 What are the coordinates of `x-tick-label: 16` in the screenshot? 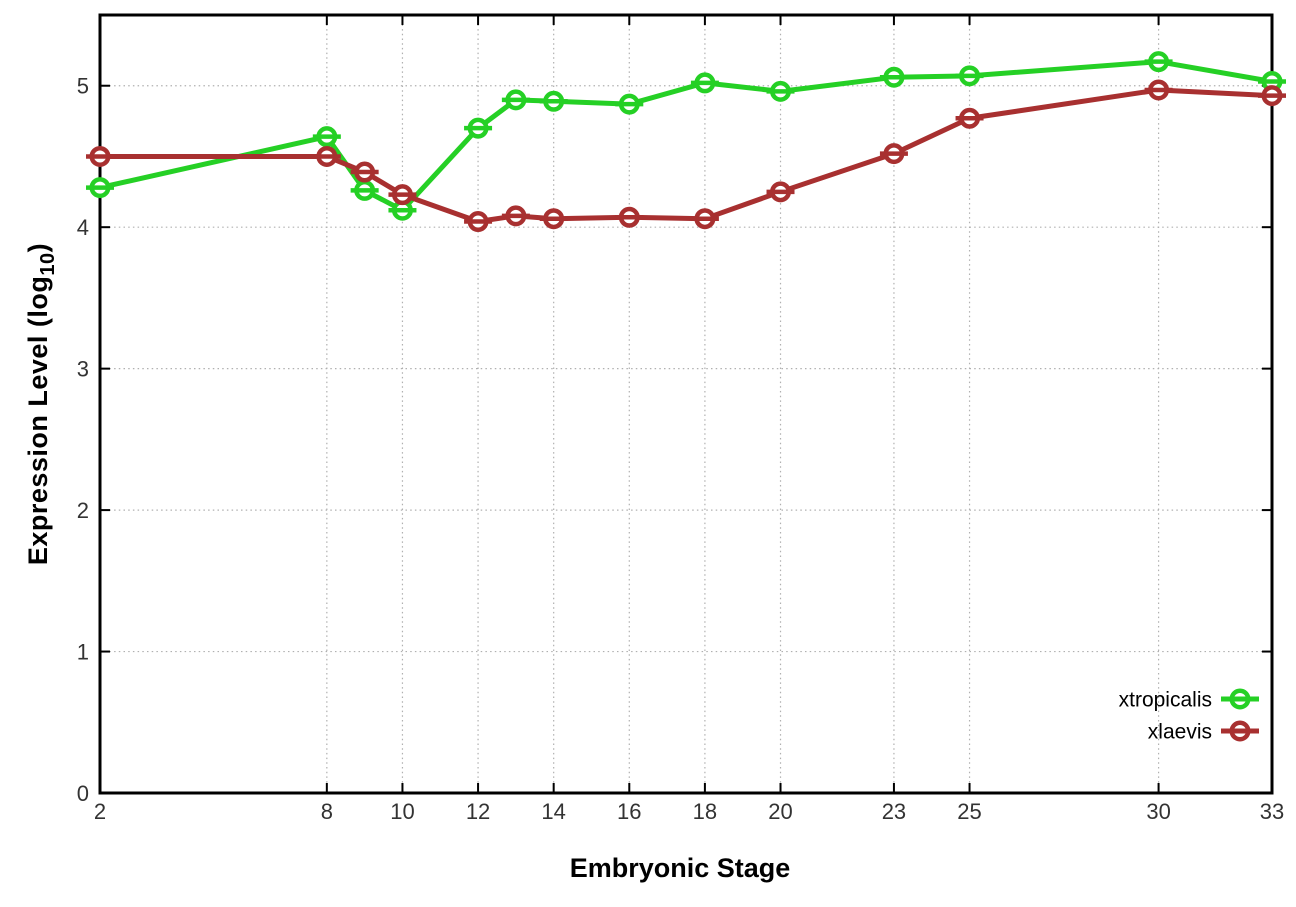 It's located at (629, 811).